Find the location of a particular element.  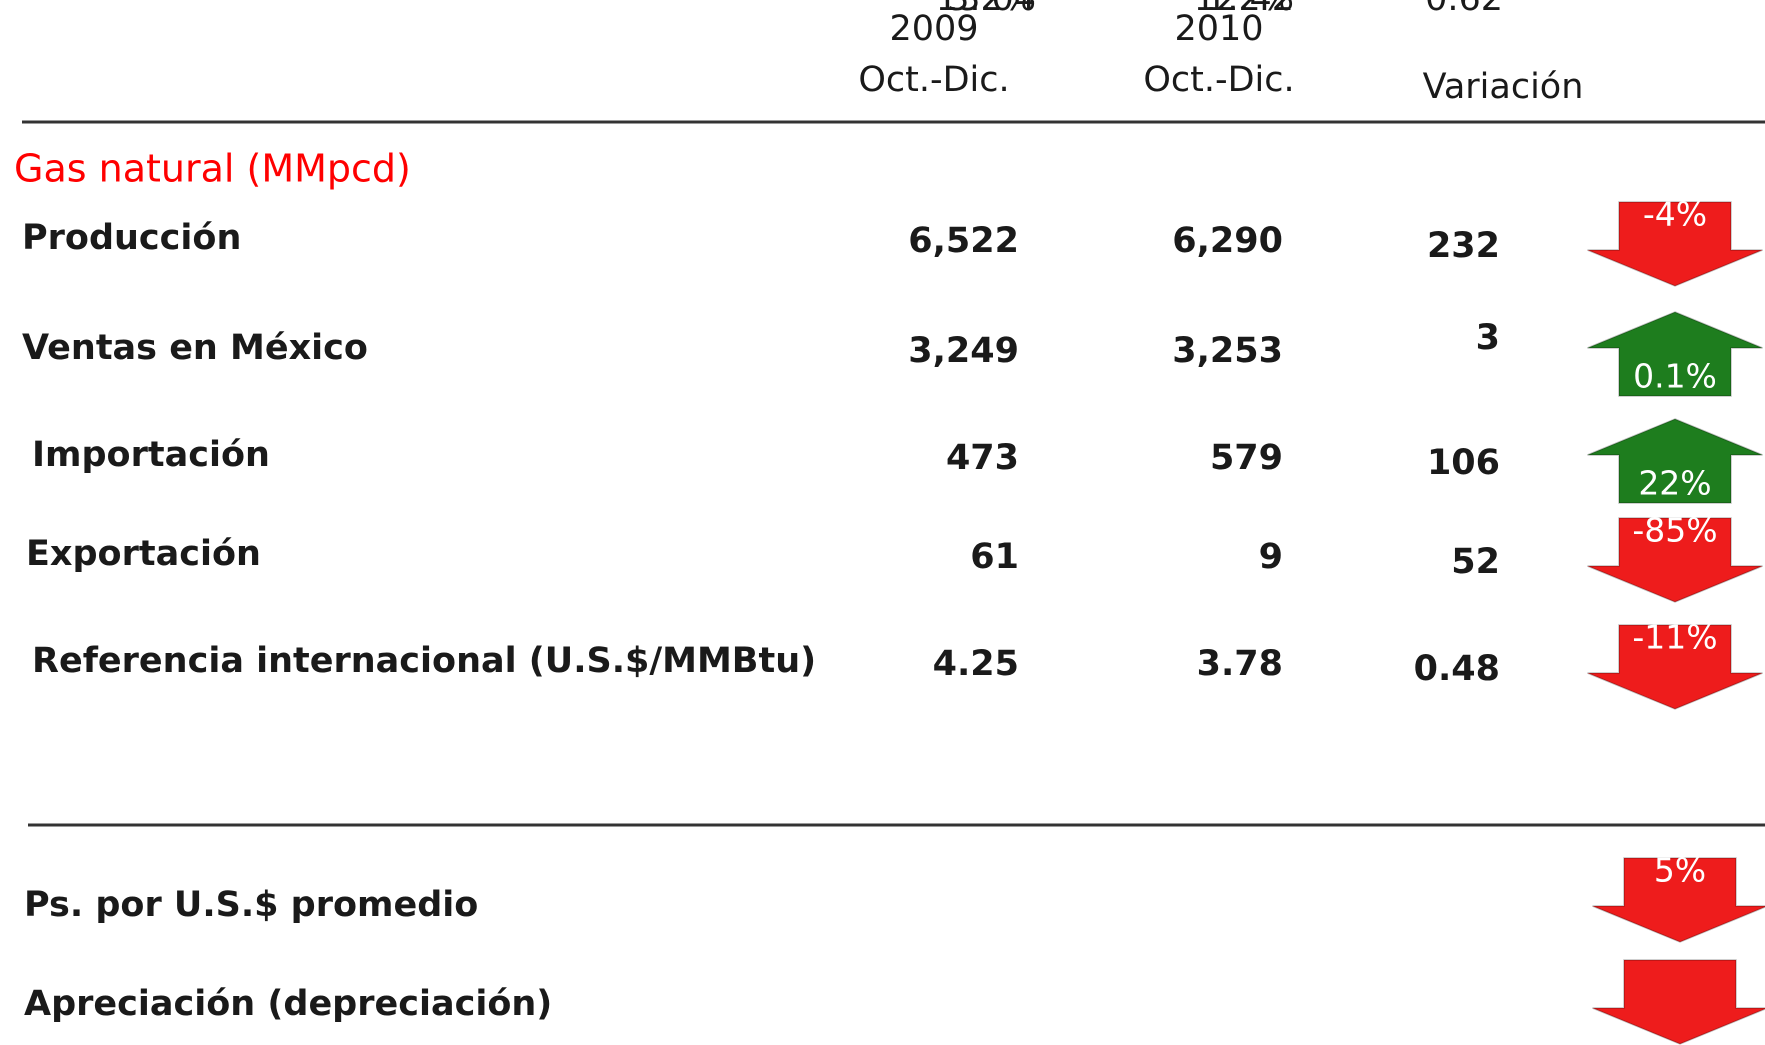

cell: 0.48 is located at coordinates (1457, 669).